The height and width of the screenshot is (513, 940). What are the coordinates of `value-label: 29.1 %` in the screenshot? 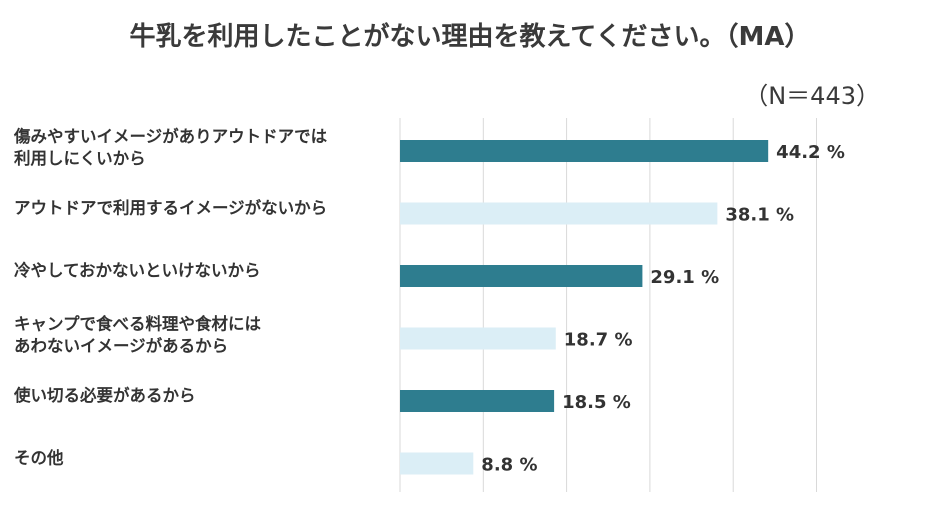 It's located at (684, 277).